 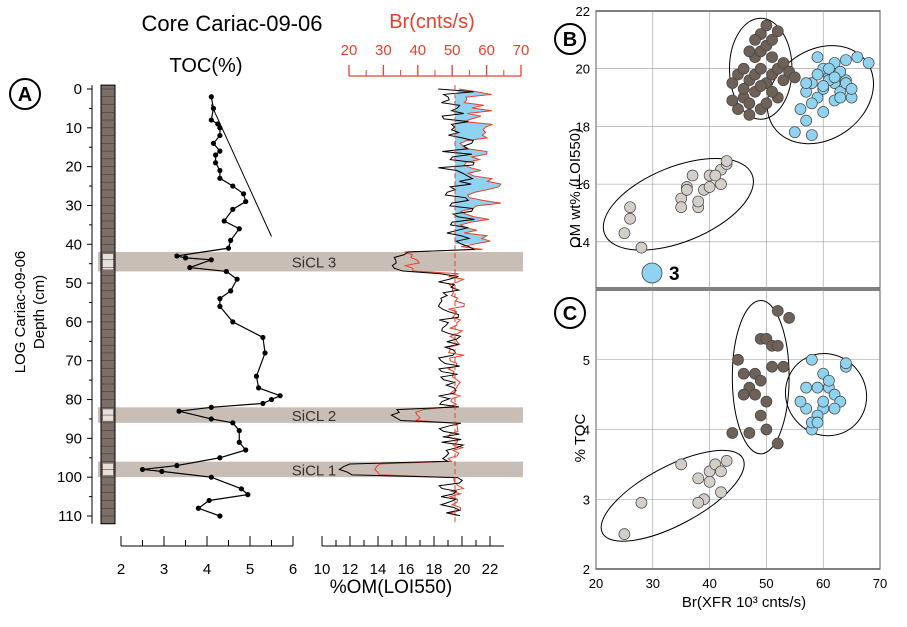 What do you see at coordinates (462, 569) in the screenshot?
I see `om-tick-label: 20` at bounding box center [462, 569].